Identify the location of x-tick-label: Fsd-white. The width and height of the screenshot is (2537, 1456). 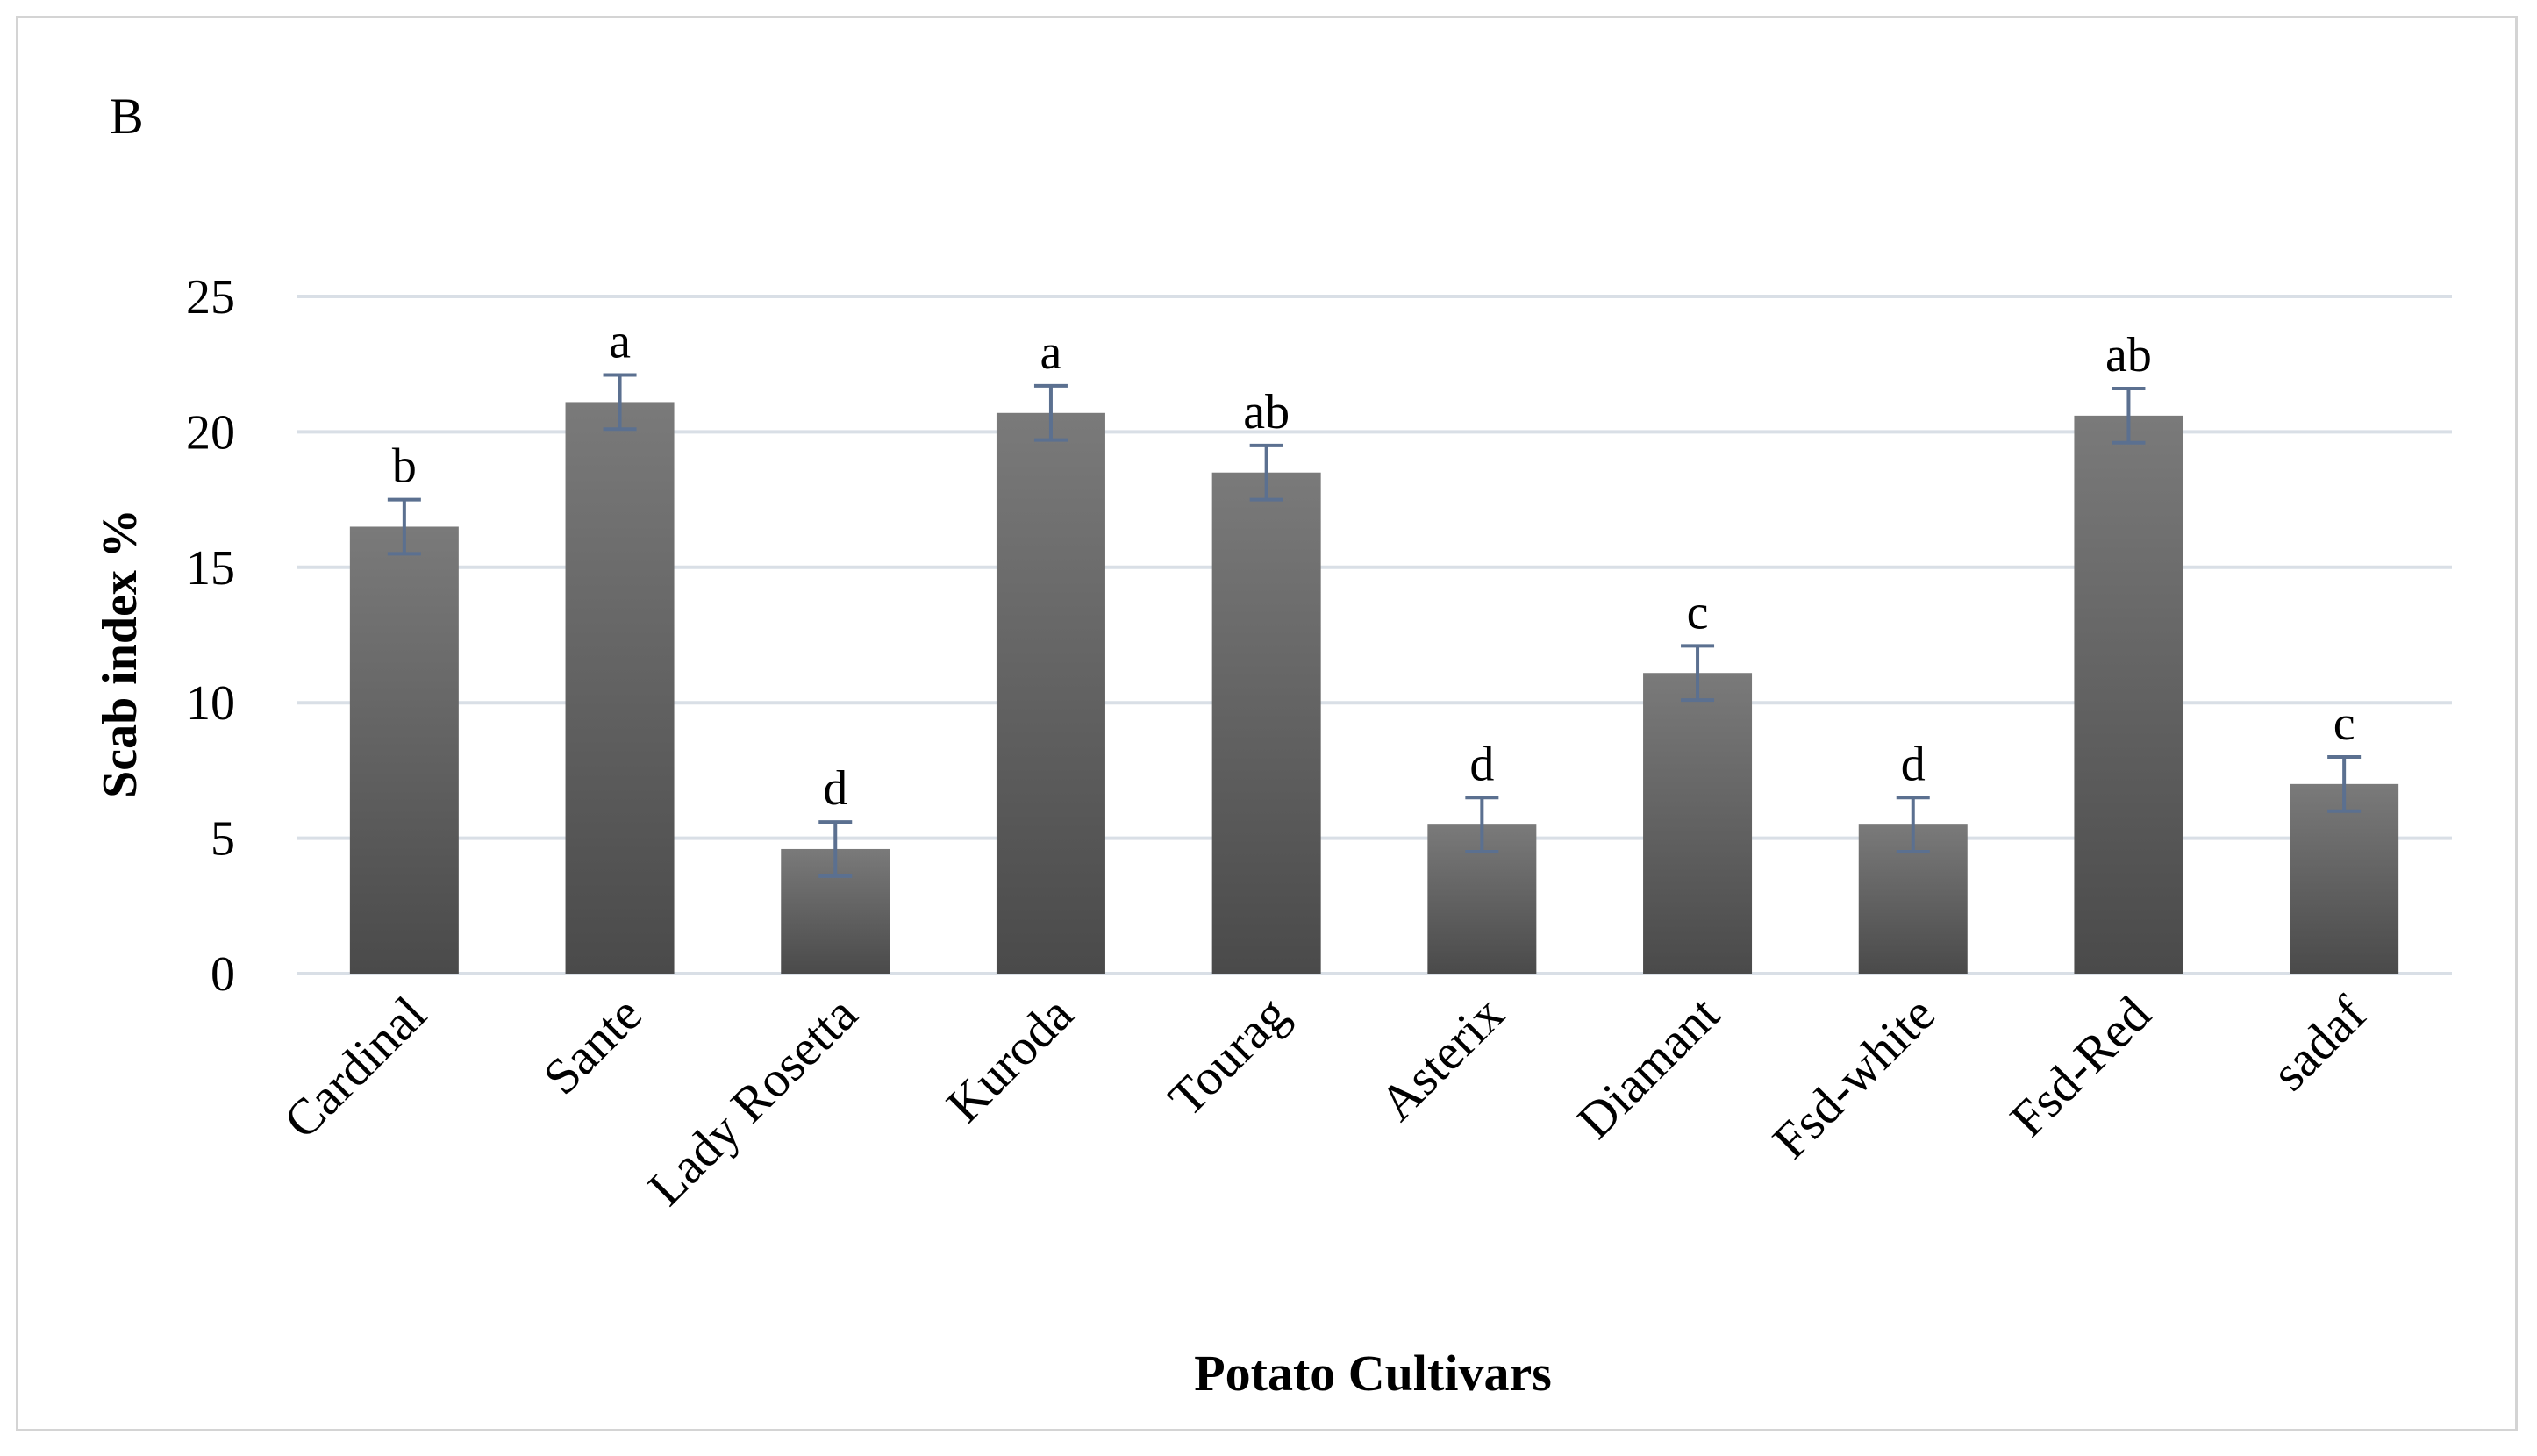
(1854, 1077).